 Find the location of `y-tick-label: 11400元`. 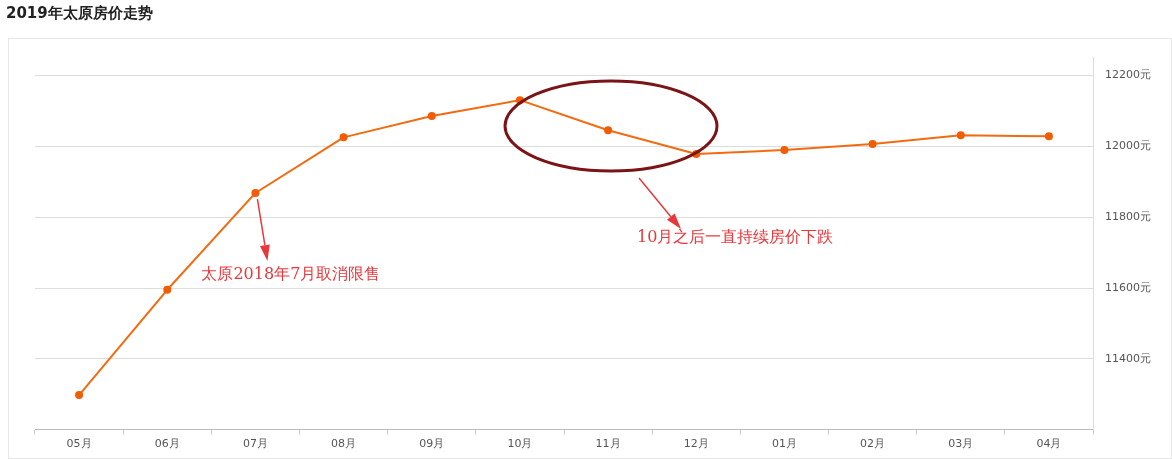

y-tick-label: 11400元 is located at coordinates (1128, 358).